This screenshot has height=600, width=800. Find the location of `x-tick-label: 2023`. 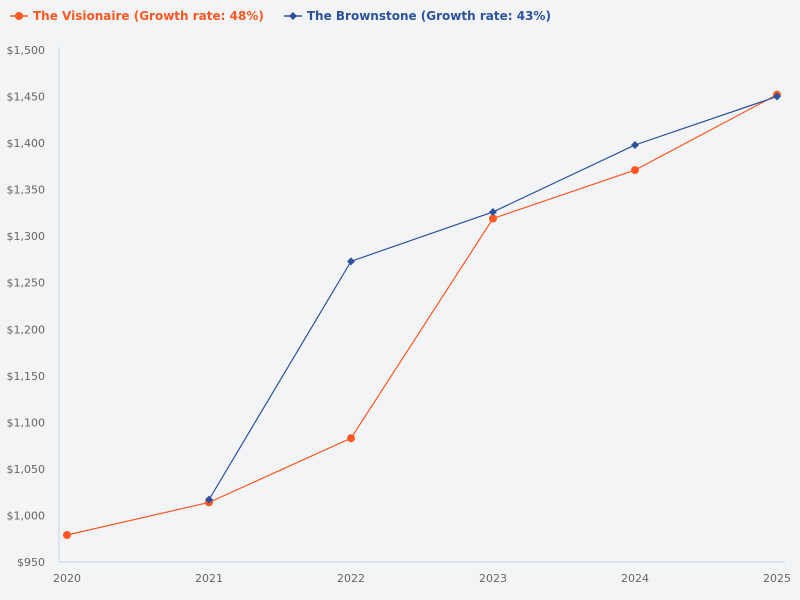

x-tick-label: 2023 is located at coordinates (493, 578).